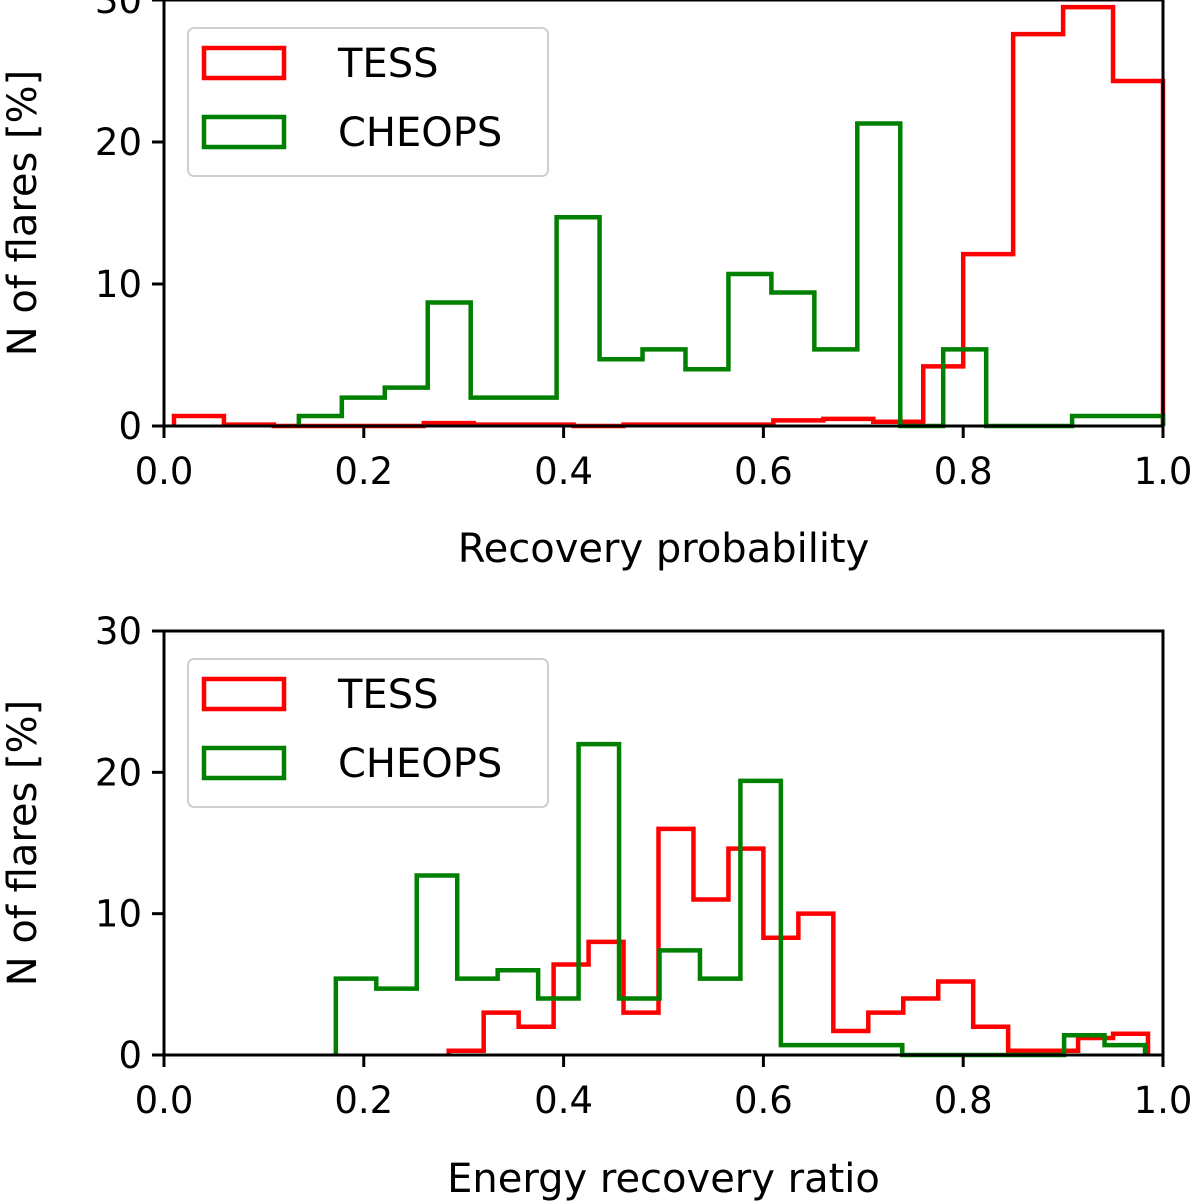 This screenshot has height=1204, width=1200. What do you see at coordinates (798, 940) in the screenshot?
I see `series-tess-histogram-outline` at bounding box center [798, 940].